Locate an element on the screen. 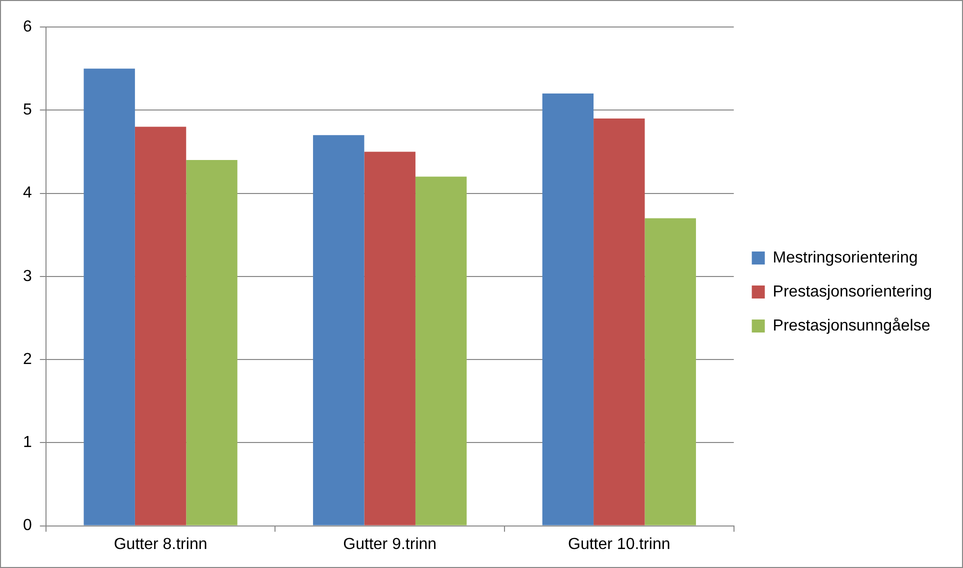 This screenshot has width=963, height=568. y-tick-label: 0 is located at coordinates (27, 525).